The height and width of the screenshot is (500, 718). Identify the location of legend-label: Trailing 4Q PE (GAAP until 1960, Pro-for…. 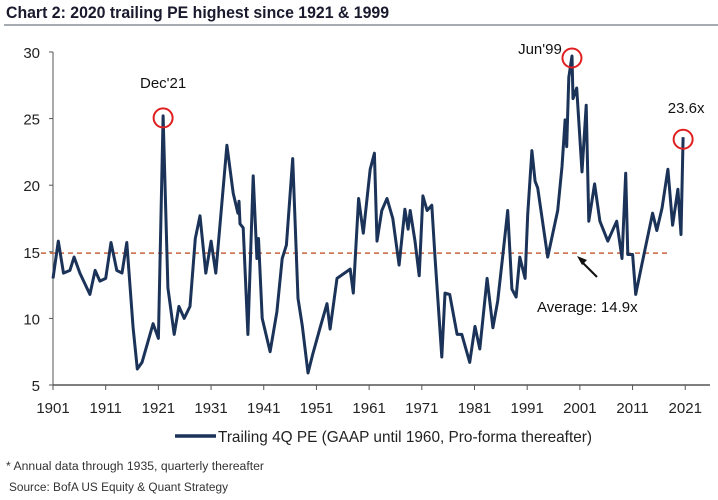
(405, 437).